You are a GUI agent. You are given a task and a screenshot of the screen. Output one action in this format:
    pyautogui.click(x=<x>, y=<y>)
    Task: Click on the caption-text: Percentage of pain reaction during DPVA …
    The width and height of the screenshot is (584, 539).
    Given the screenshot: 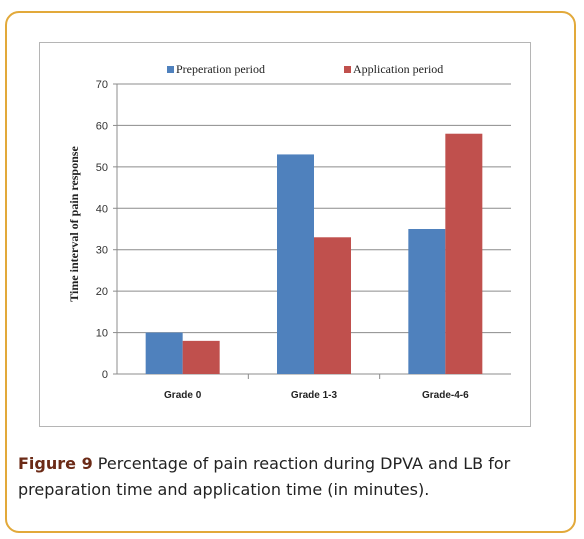 What is the action you would take?
    pyautogui.click(x=264, y=476)
    